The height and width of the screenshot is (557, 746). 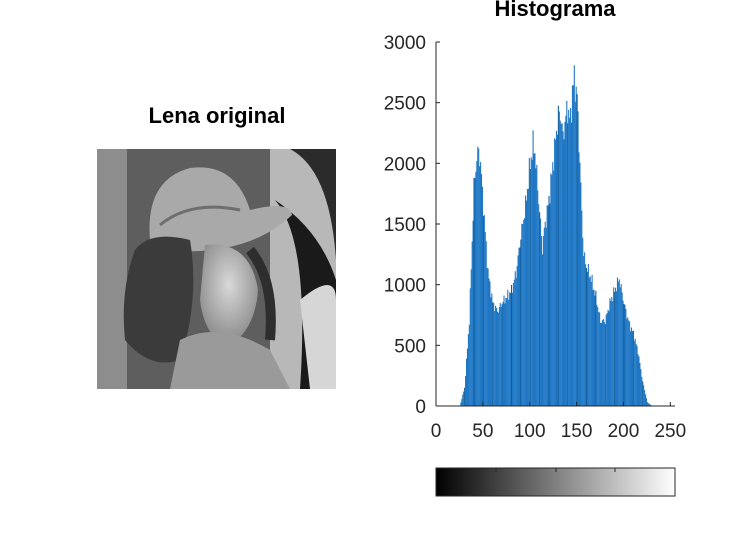 I want to click on x-tick-label: 0, so click(x=436, y=431).